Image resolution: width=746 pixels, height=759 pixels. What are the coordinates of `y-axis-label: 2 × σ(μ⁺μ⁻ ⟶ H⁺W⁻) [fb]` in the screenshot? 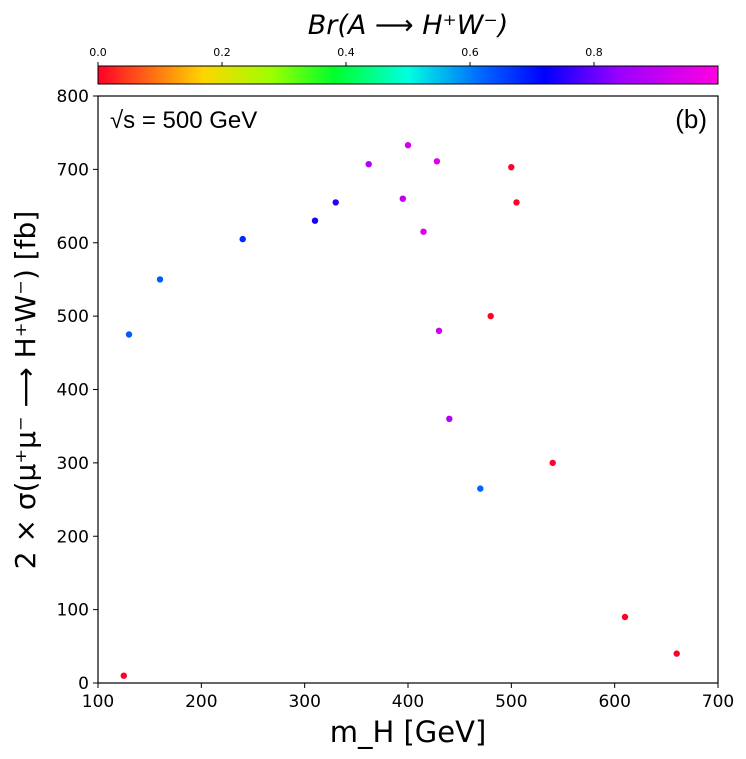 It's located at (25, 390).